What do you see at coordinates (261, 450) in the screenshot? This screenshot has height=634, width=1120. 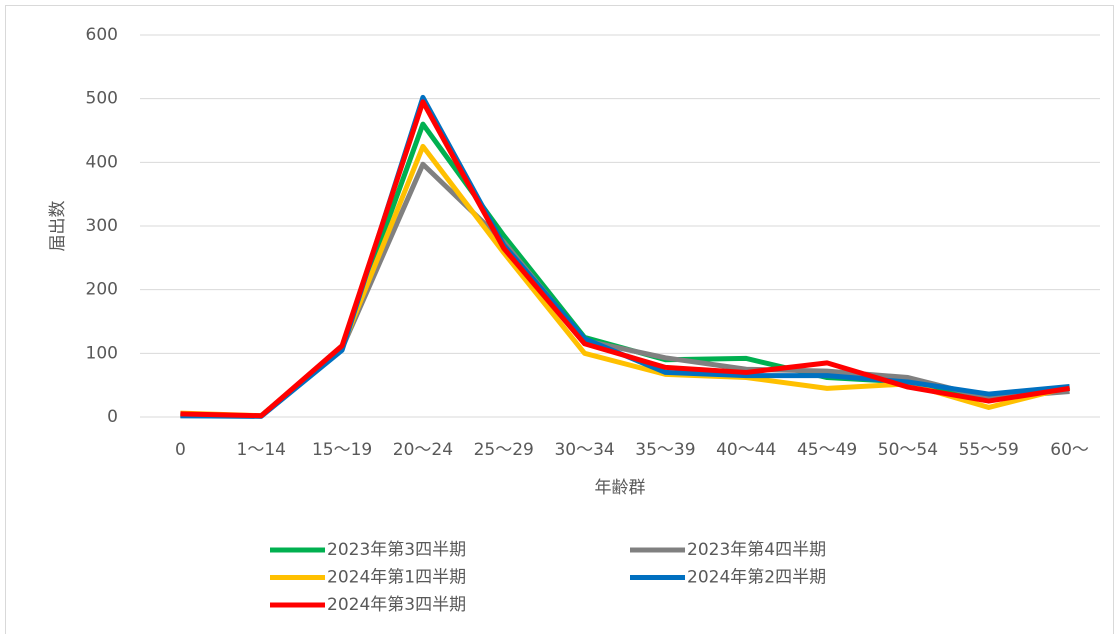 I see `x-tick-label: 1〜14` at bounding box center [261, 450].